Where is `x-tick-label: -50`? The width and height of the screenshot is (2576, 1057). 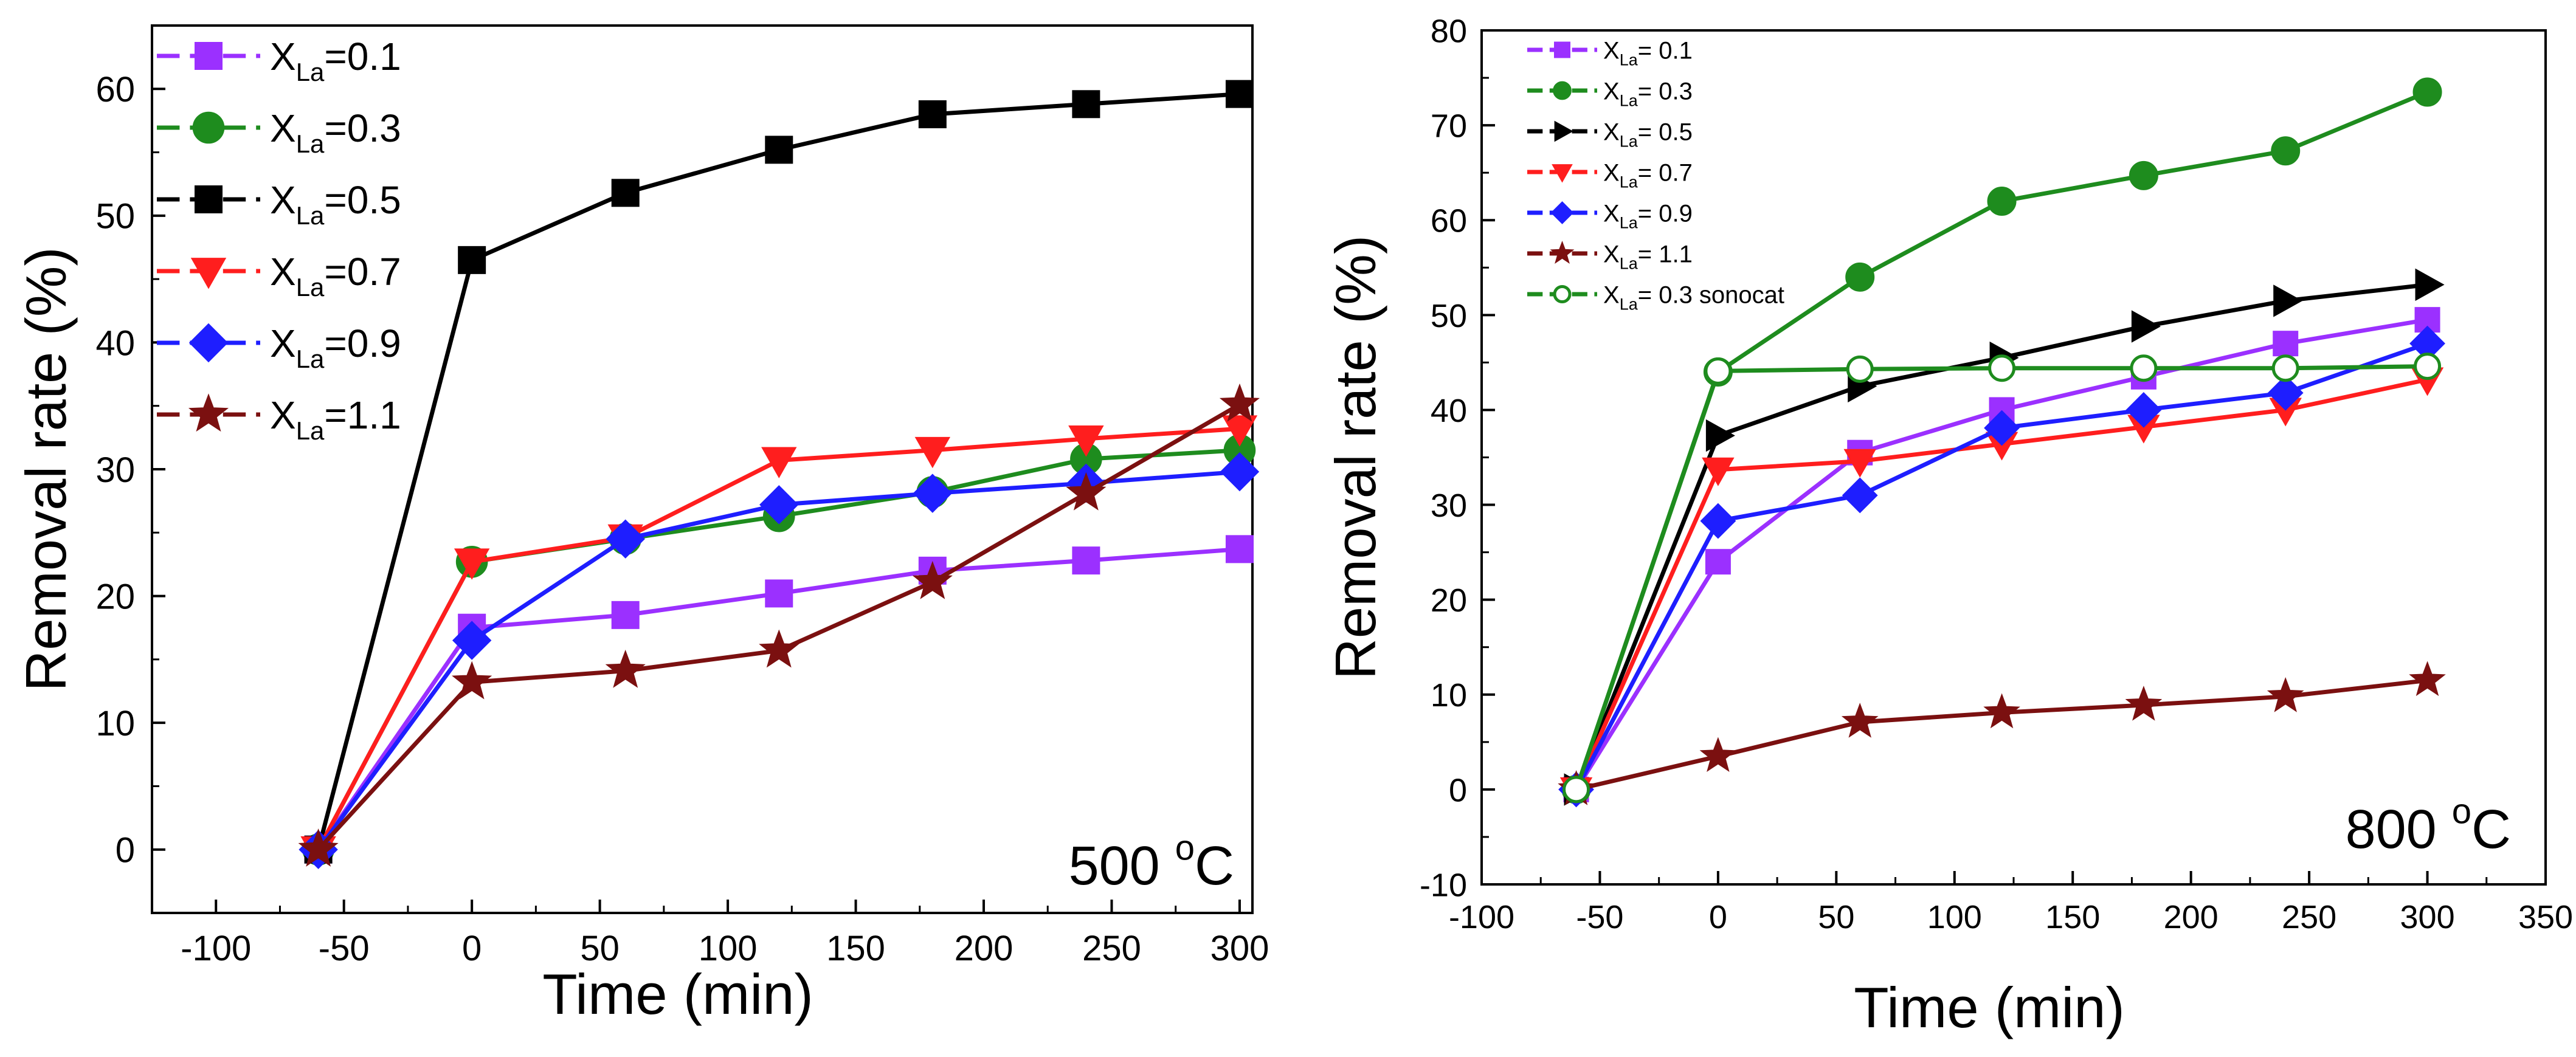 x-tick-label: -50 is located at coordinates (1599, 917).